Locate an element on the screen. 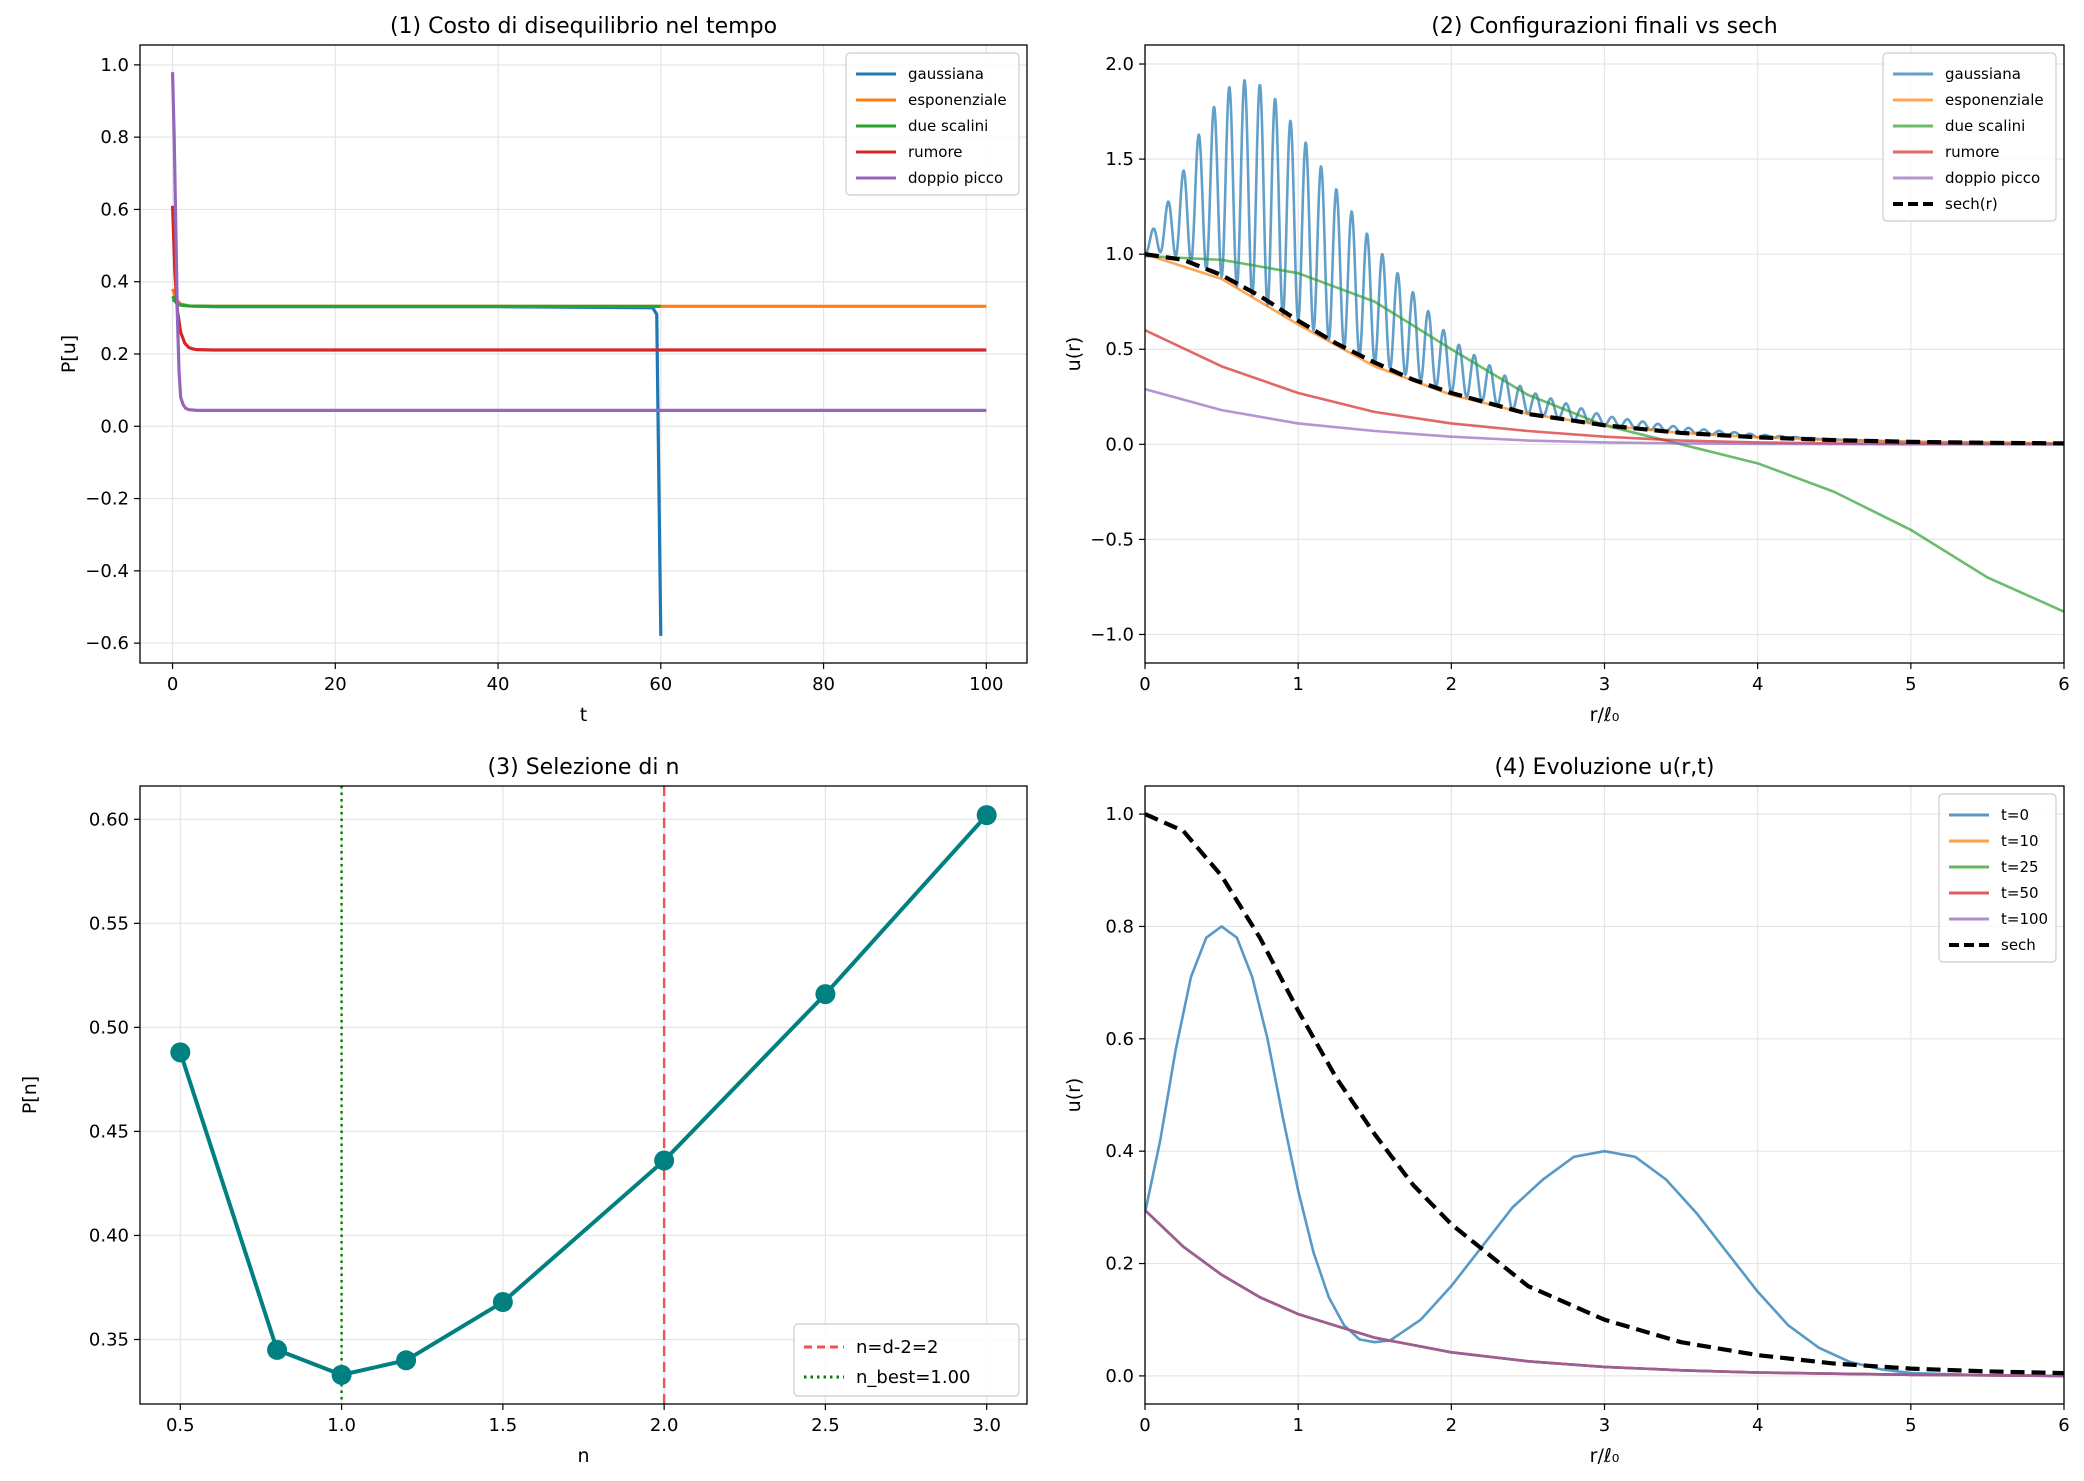  legend-label: t=10 is located at coordinates (2020, 841).